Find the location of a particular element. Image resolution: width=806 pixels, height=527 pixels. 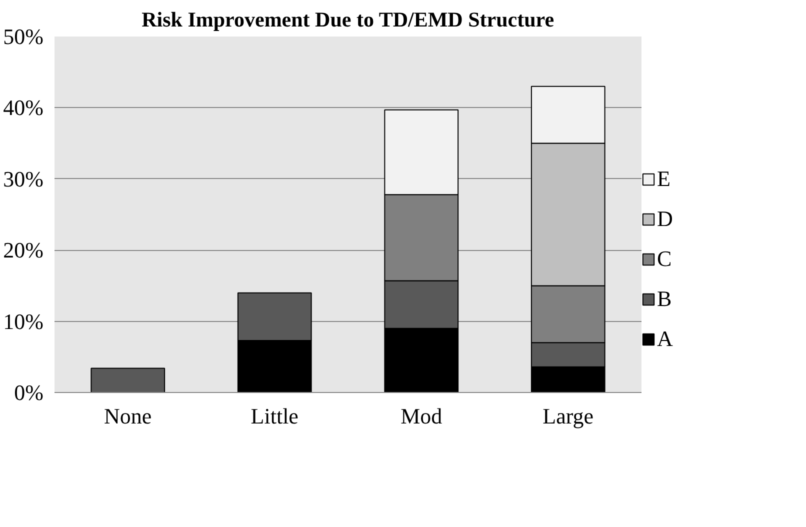

y-tick-label: 0% is located at coordinates (29, 392).